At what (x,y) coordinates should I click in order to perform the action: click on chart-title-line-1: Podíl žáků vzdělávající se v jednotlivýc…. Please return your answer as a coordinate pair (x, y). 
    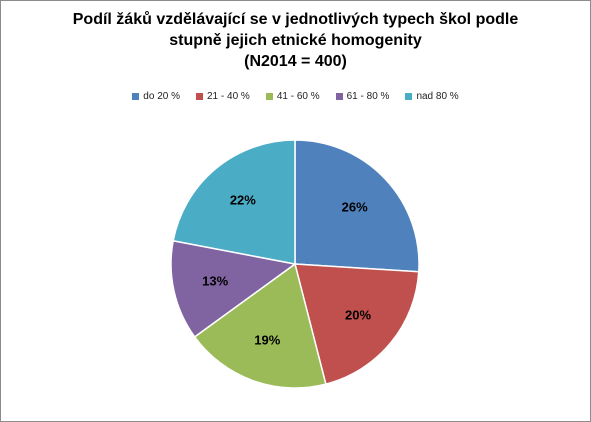
    Looking at the image, I should click on (295, 19).